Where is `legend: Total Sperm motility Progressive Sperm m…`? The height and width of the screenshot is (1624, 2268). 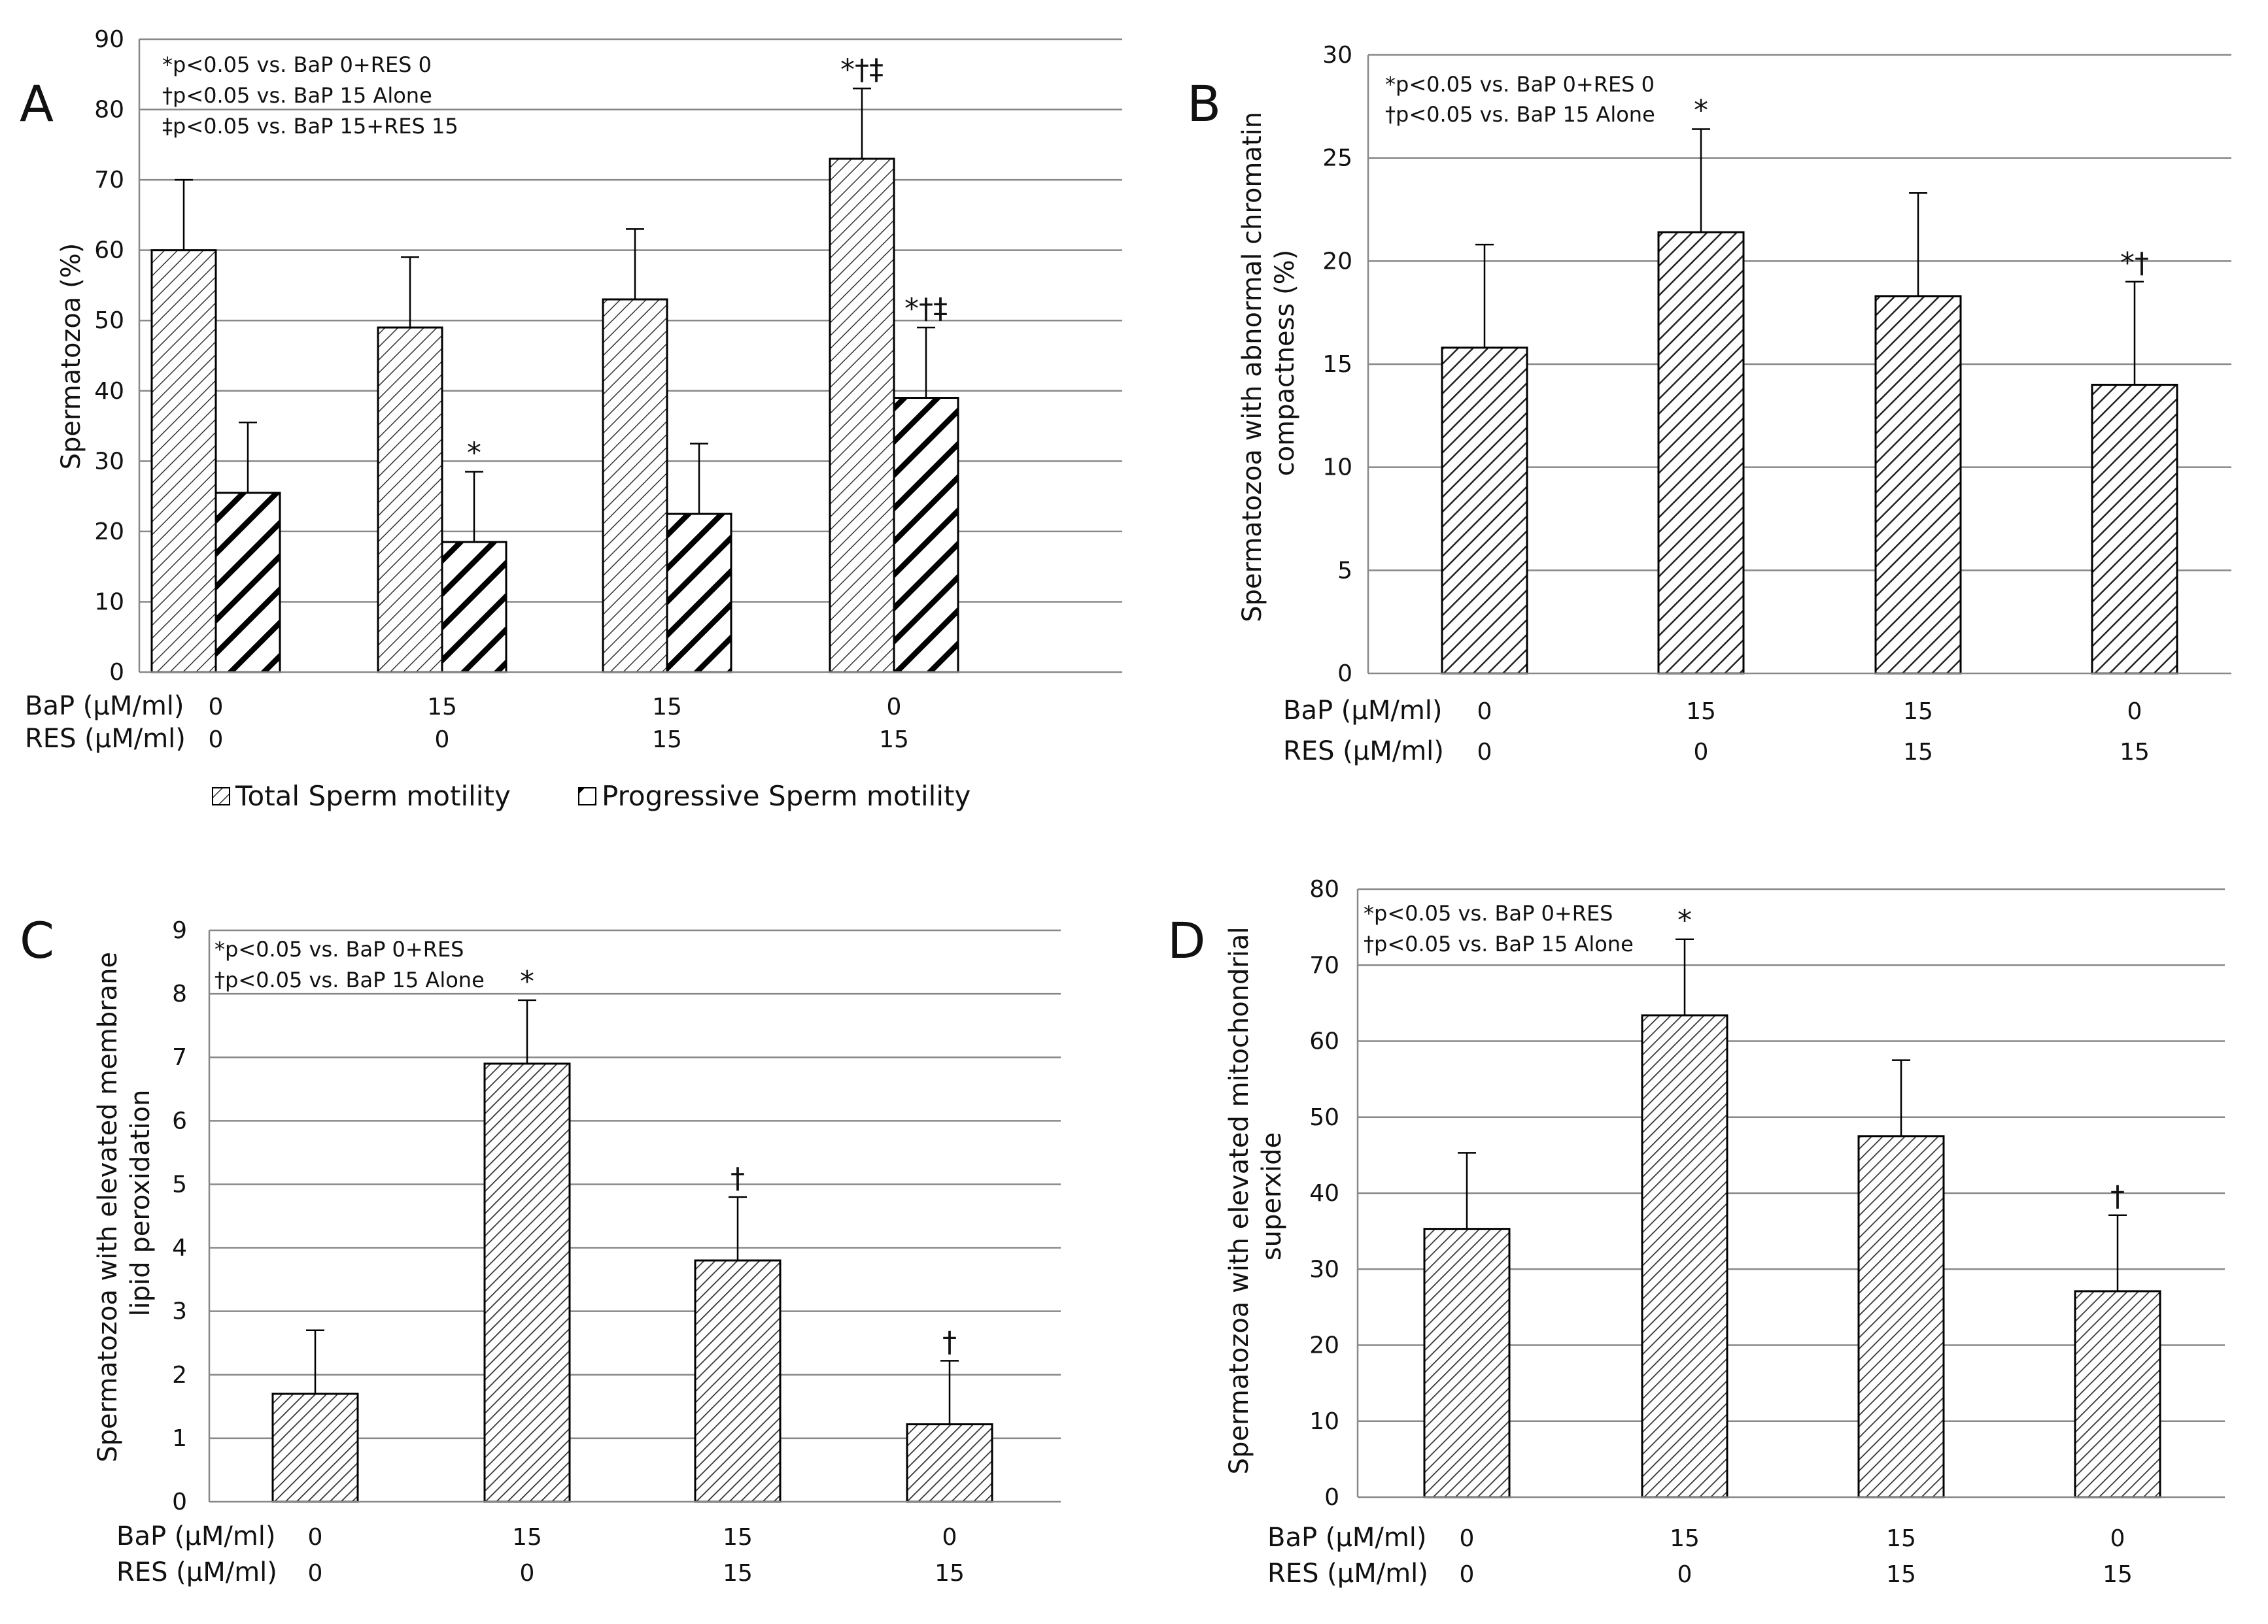
legend: Total Sperm motility Progressive Sperm m… is located at coordinates (591, 796).